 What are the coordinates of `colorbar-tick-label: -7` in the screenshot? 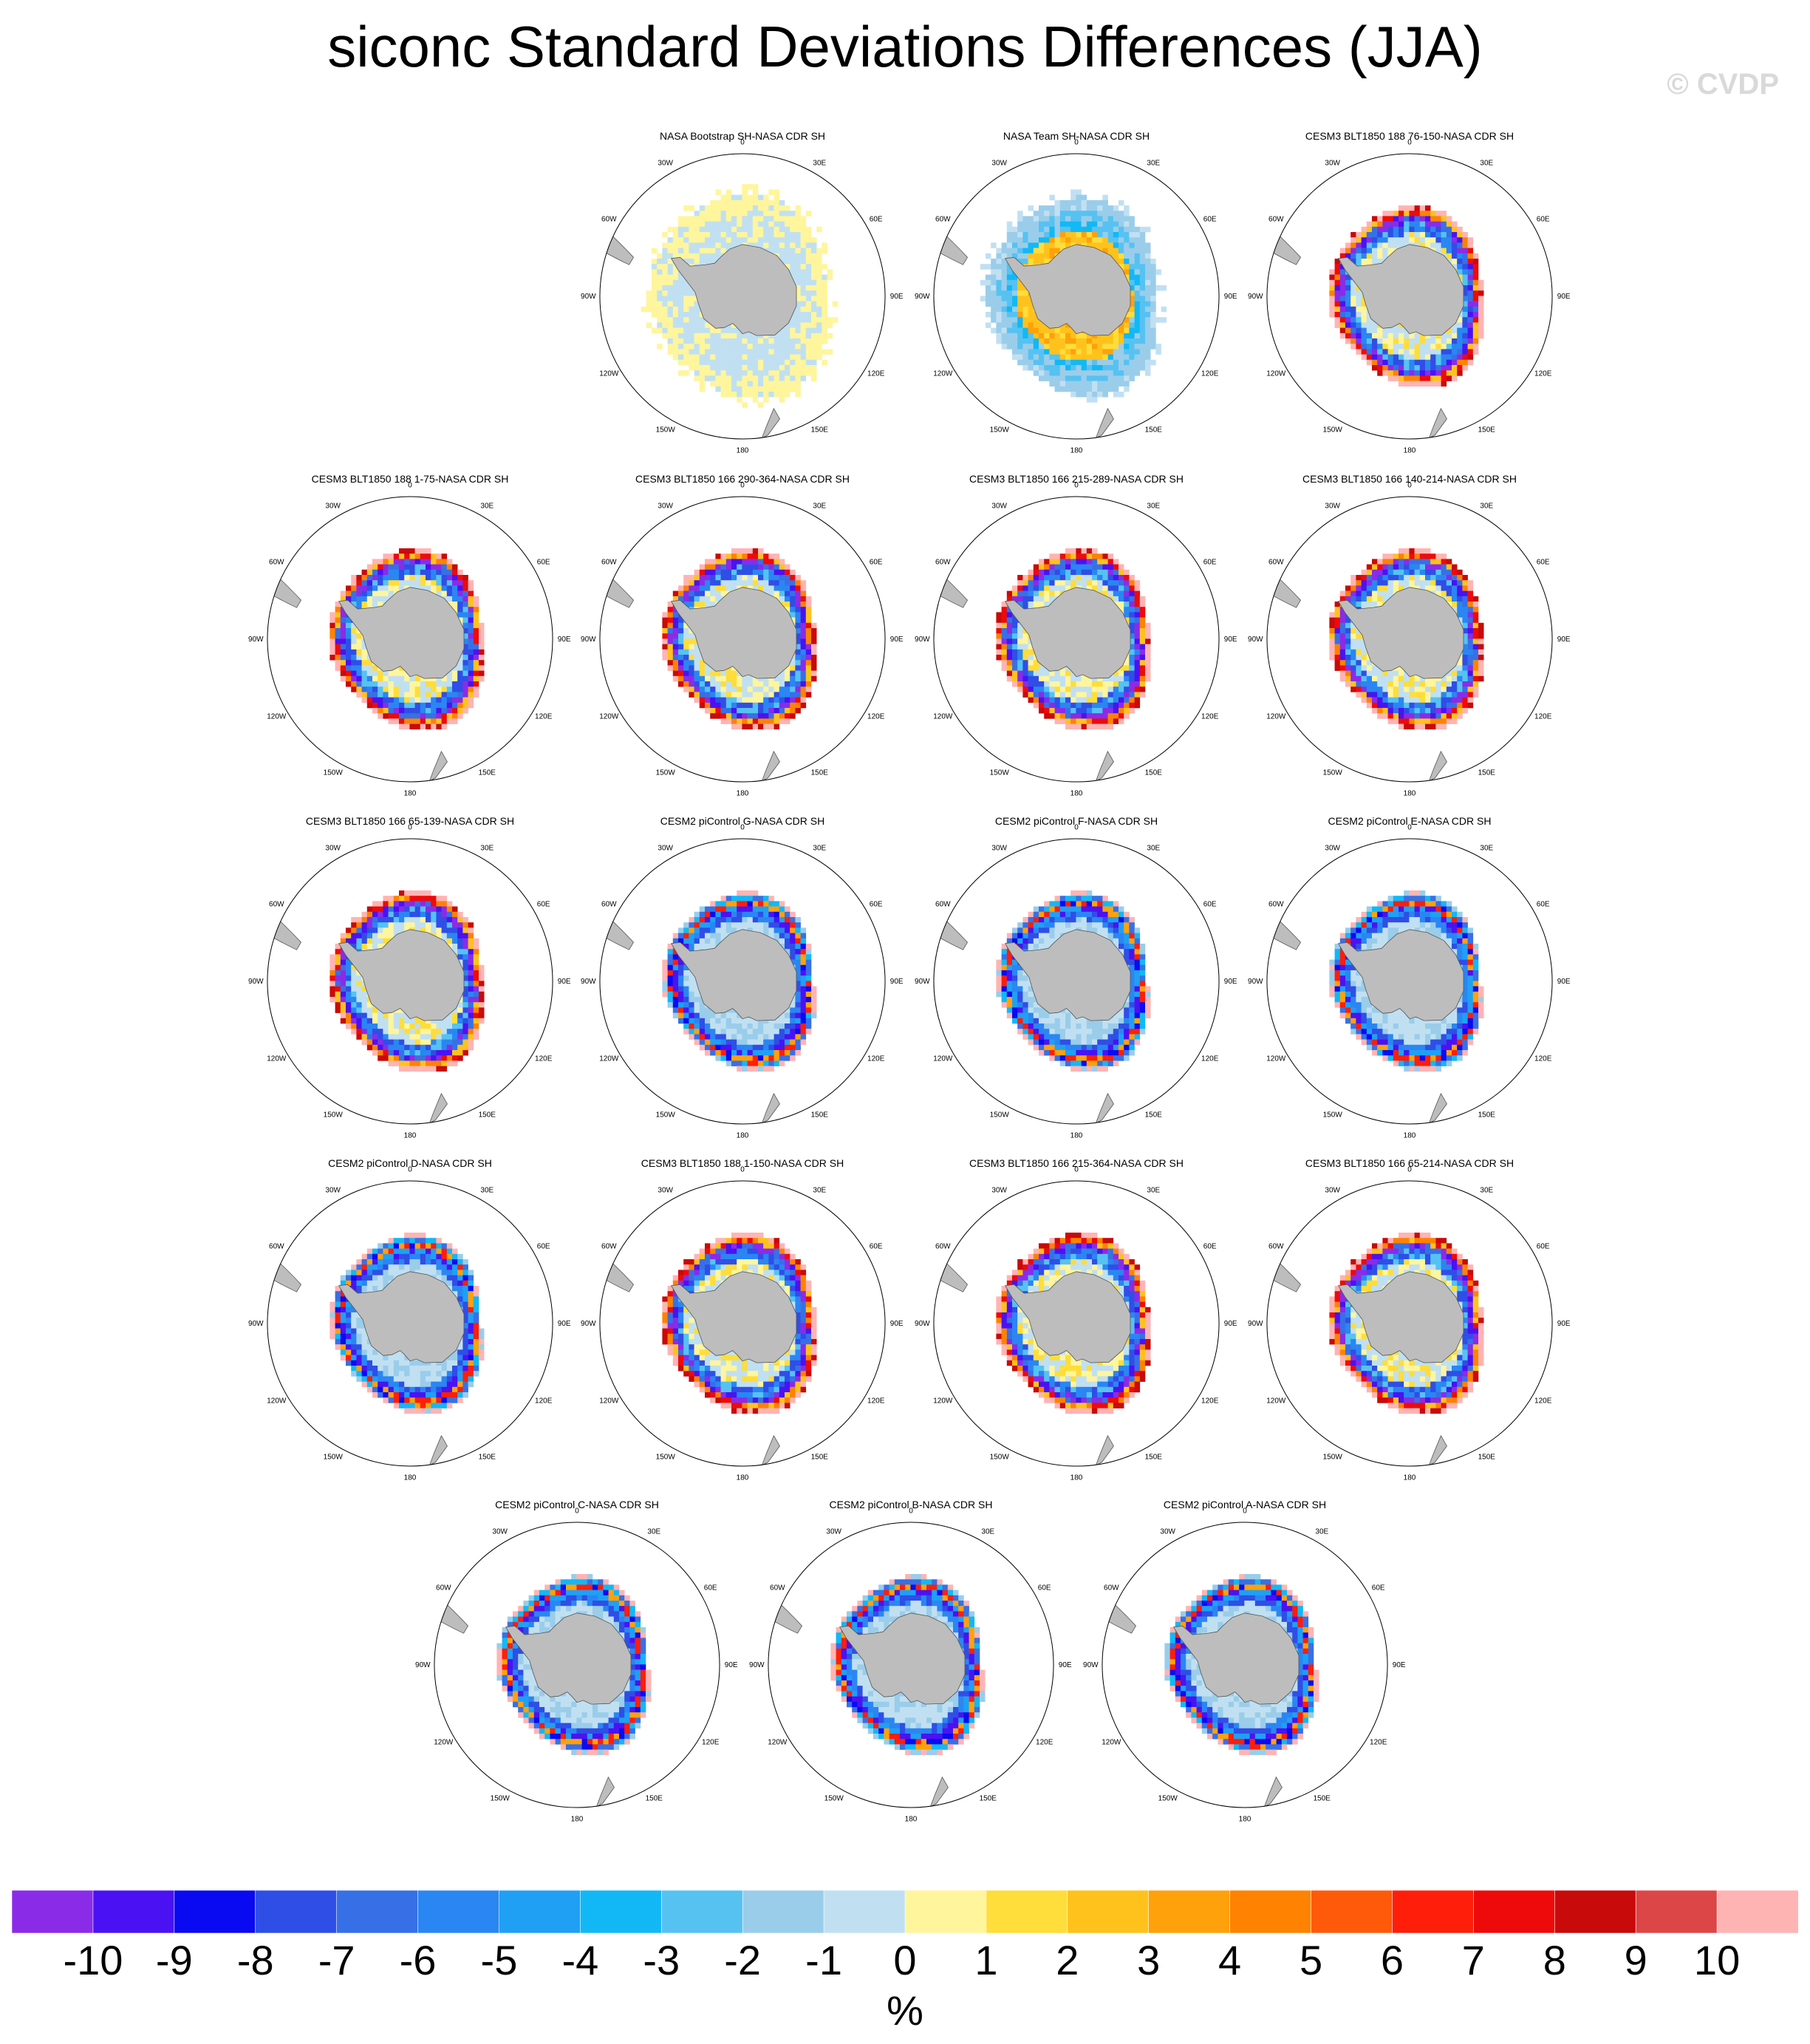 It's located at (336, 1960).